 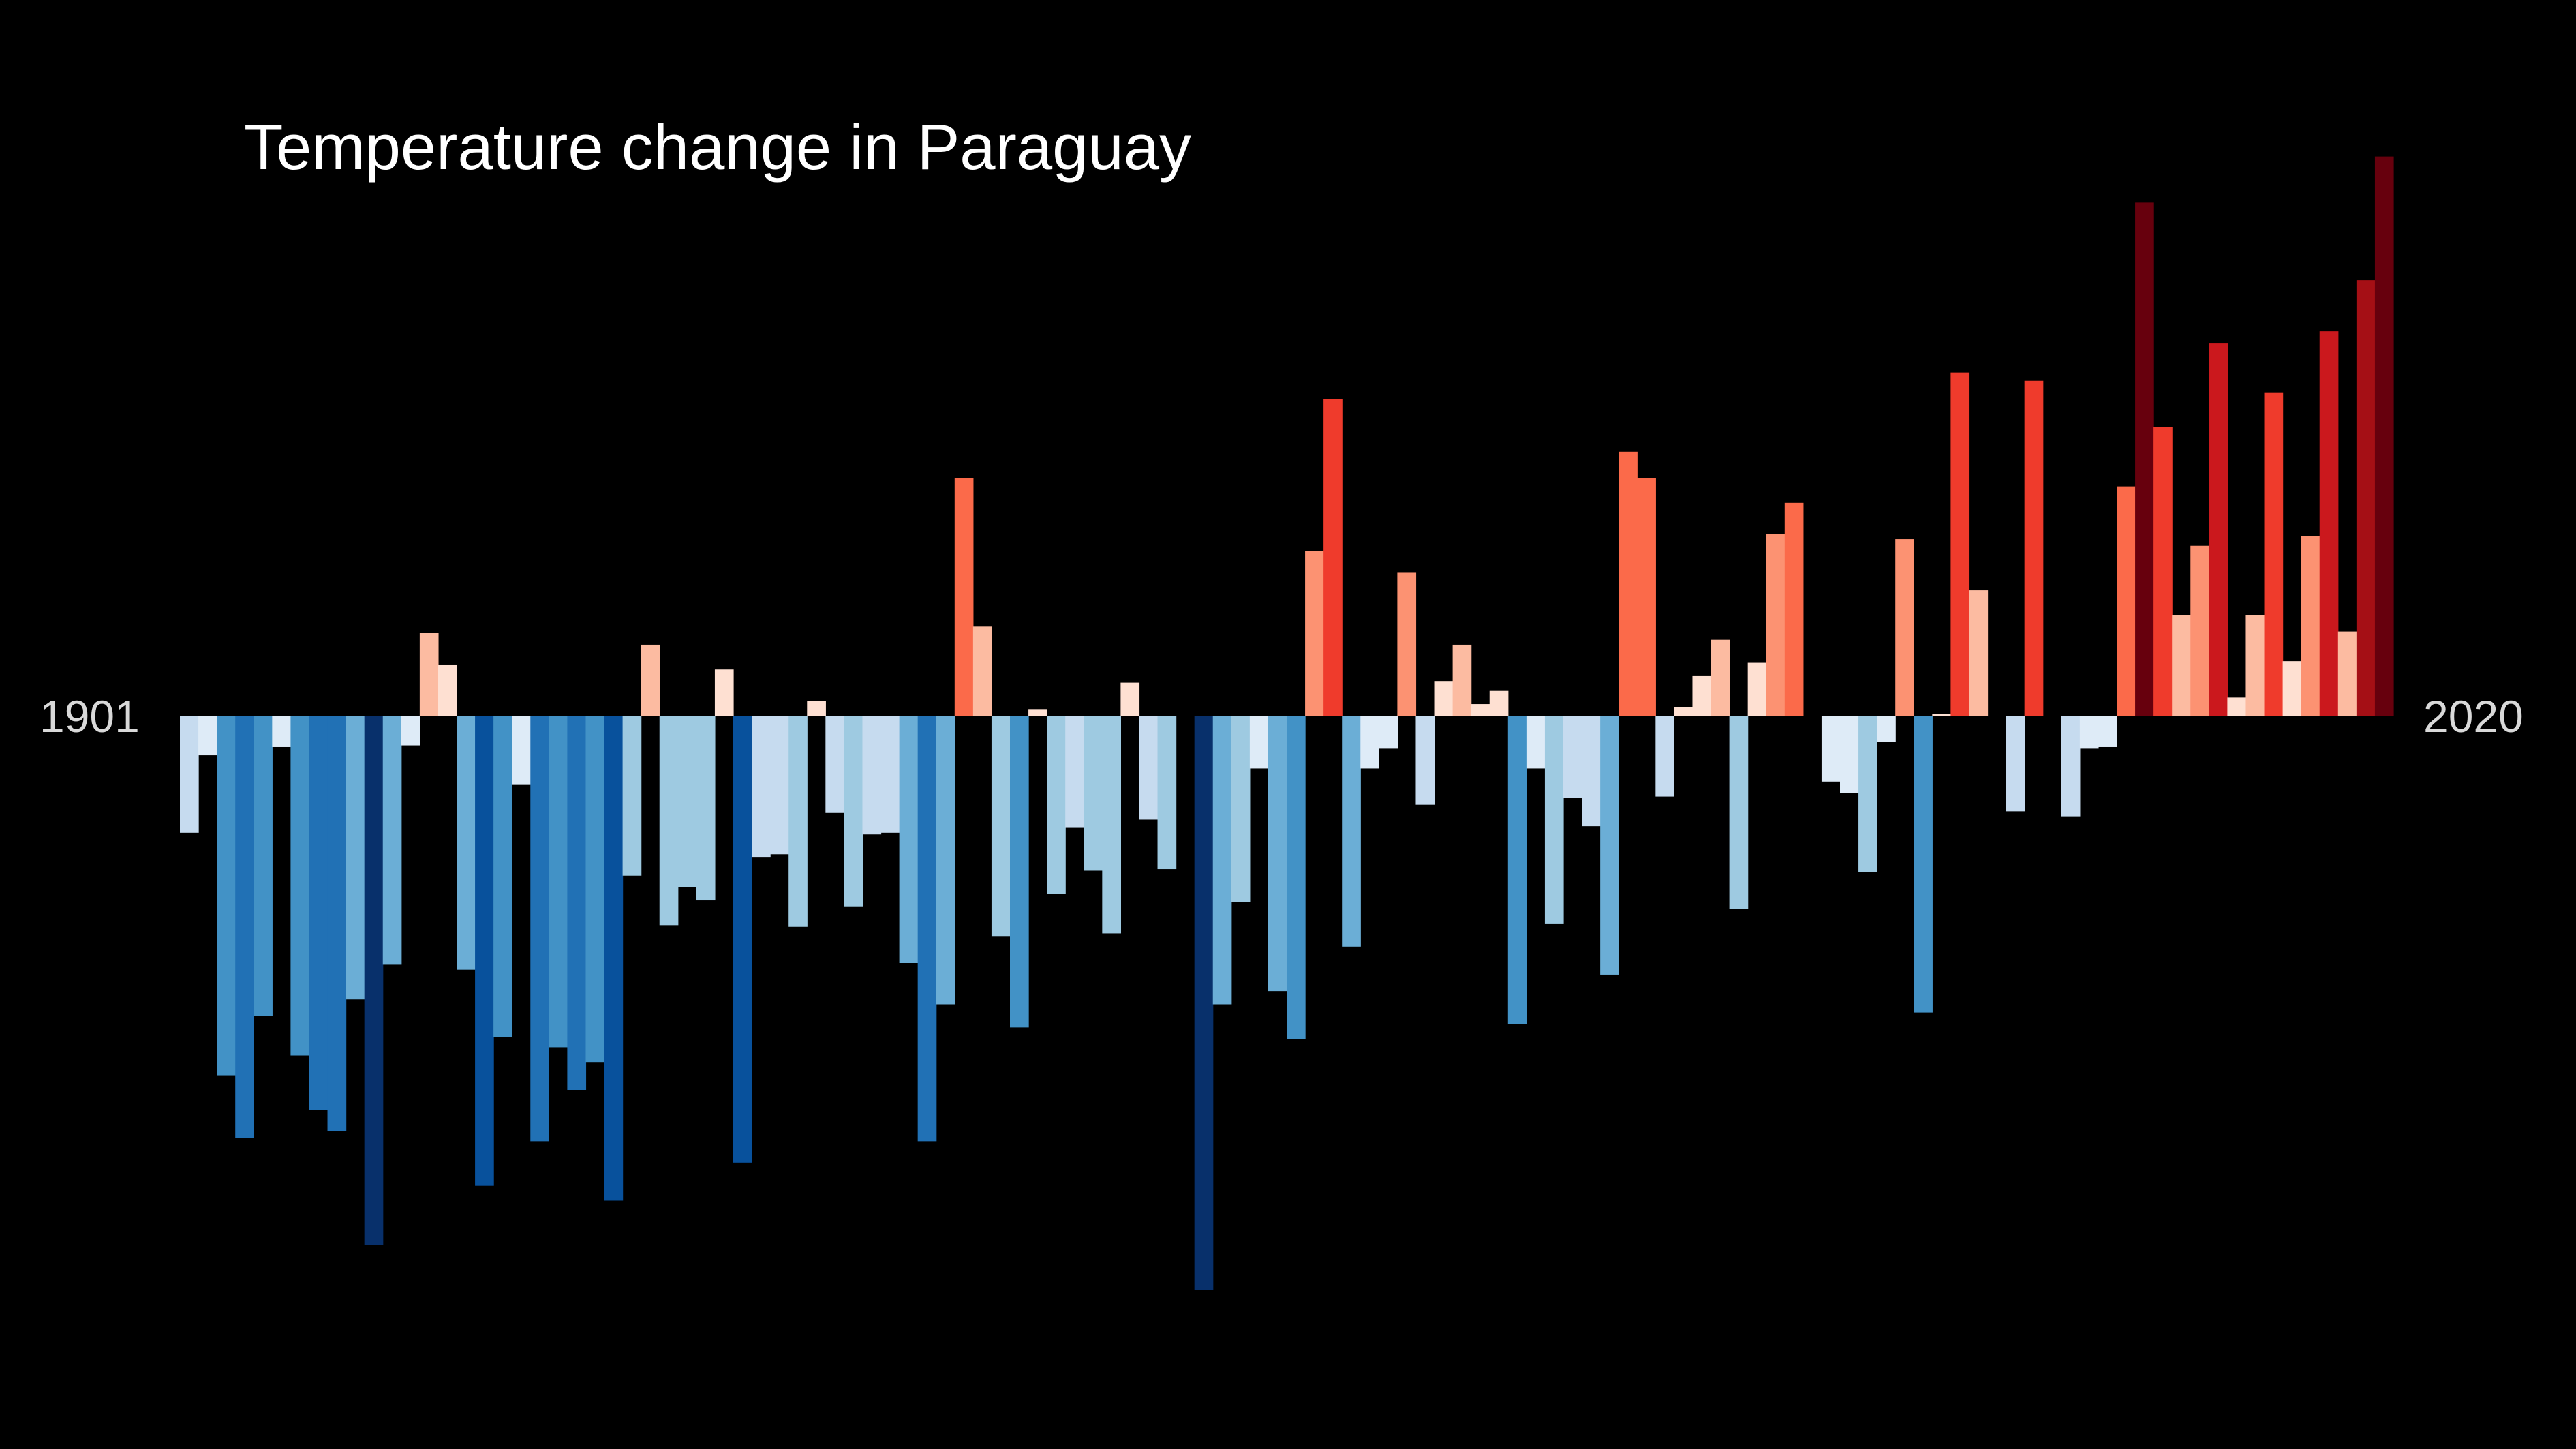 I want to click on bar-1995, so click(x=1923, y=865).